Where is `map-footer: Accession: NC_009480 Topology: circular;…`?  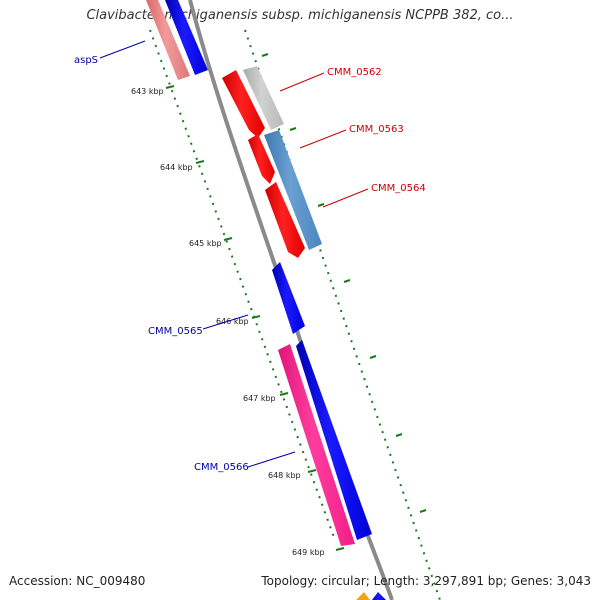
map-footer: Accession: NC_009480 Topology: circular;… is located at coordinates (300, 583).